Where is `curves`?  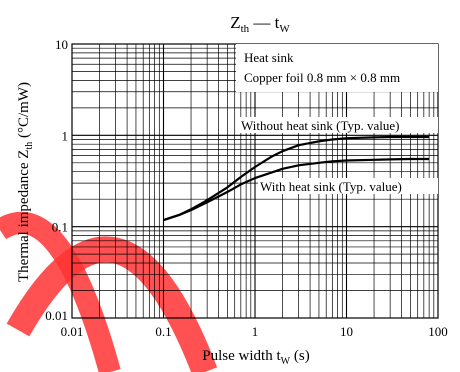
curves is located at coordinates (296, 178).